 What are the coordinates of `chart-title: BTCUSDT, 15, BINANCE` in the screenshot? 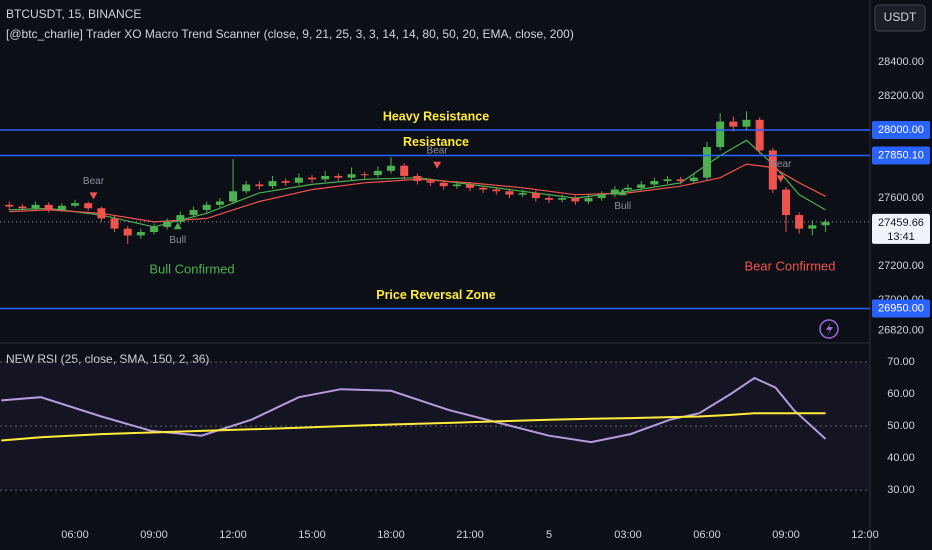 It's located at (73, 14).